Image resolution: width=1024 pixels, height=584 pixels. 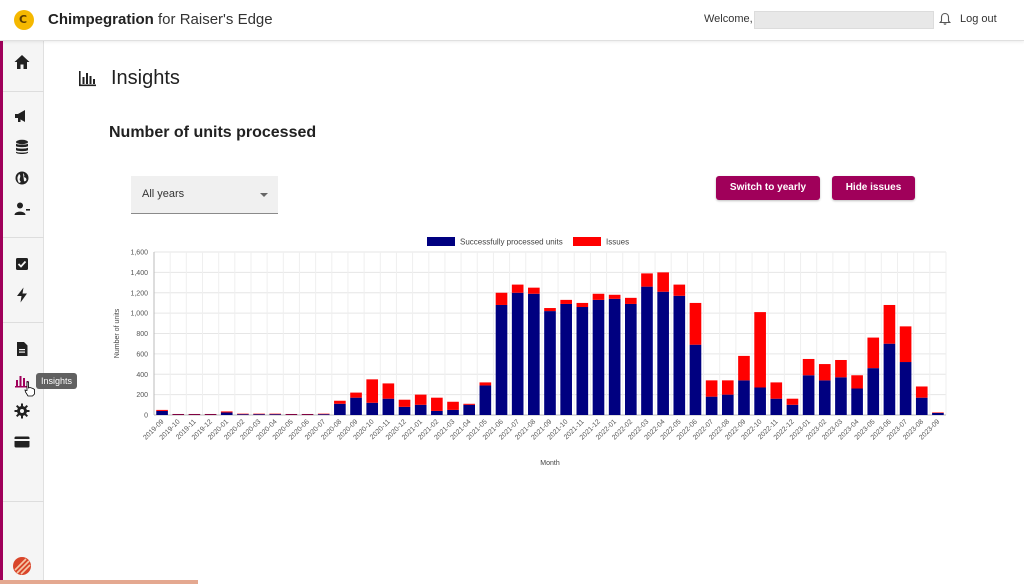 What do you see at coordinates (768, 188) in the screenshot?
I see `switch-to-yearly-button: Switch to yearly` at bounding box center [768, 188].